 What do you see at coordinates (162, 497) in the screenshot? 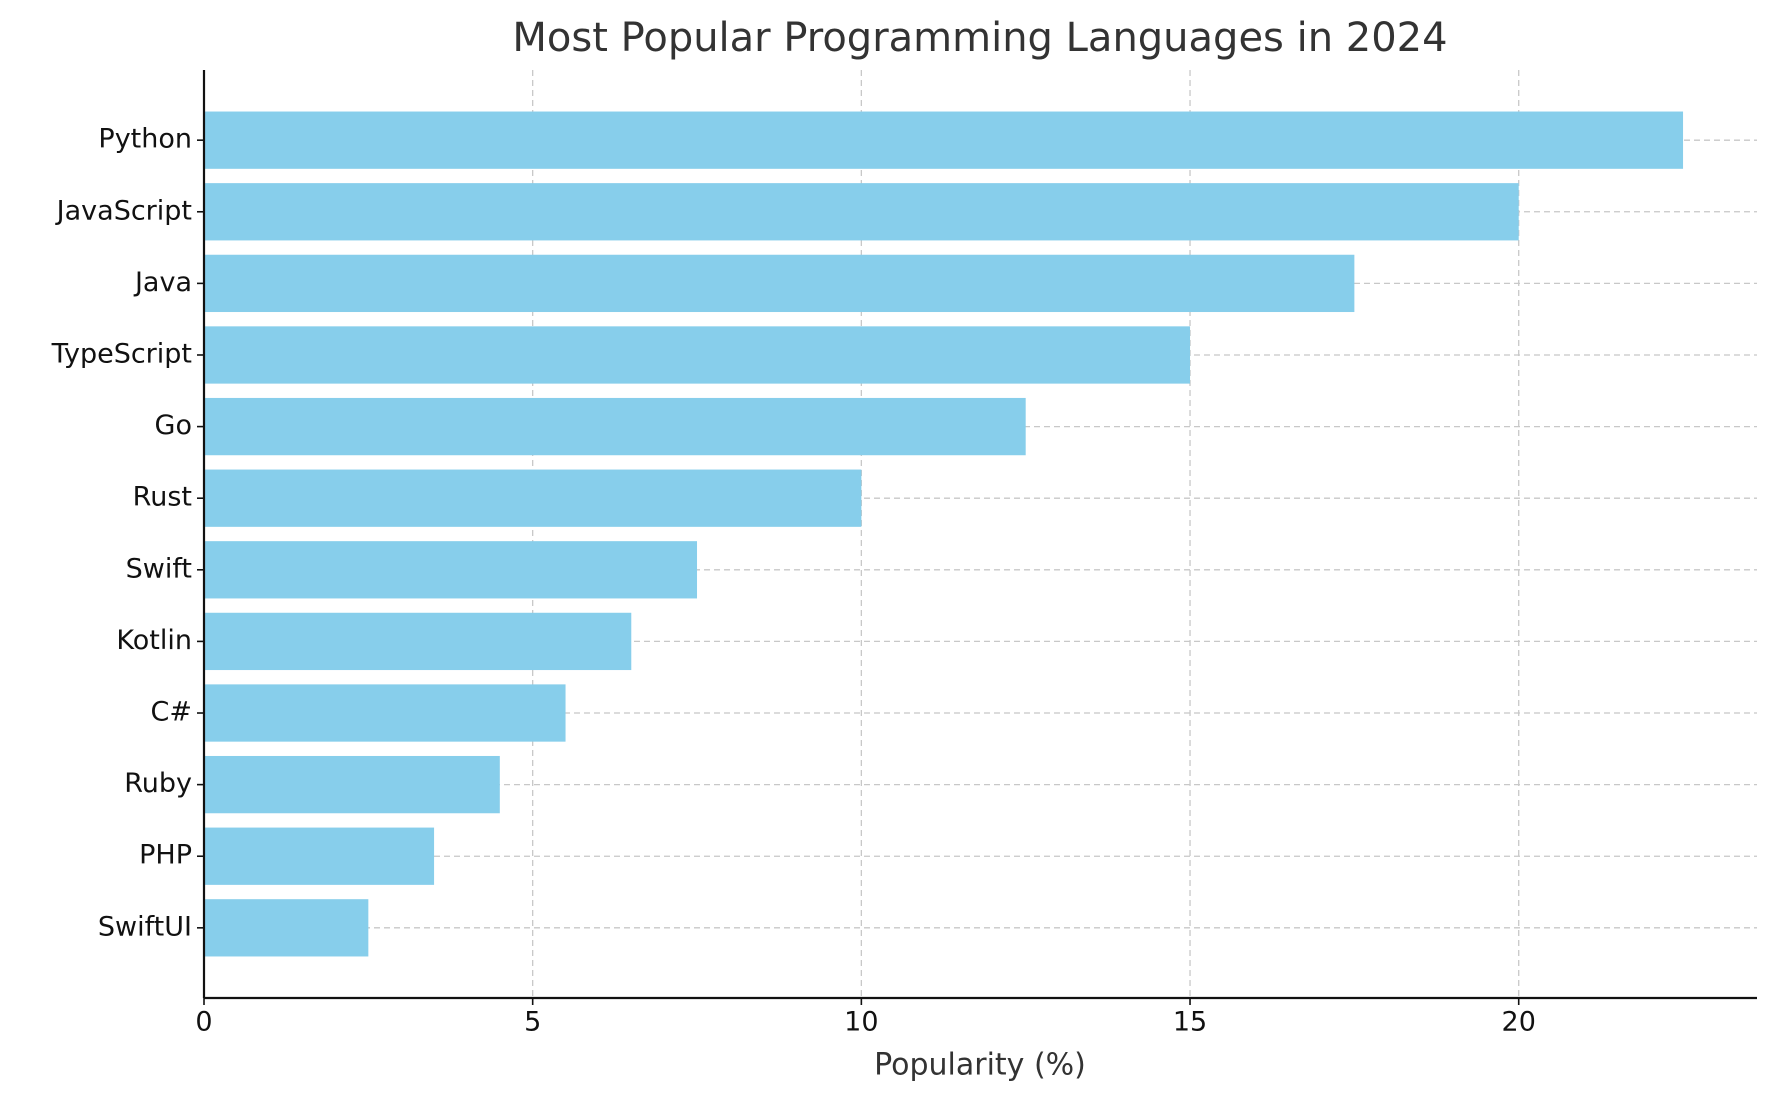
I see `y-tick-label: Rust` at bounding box center [162, 497].